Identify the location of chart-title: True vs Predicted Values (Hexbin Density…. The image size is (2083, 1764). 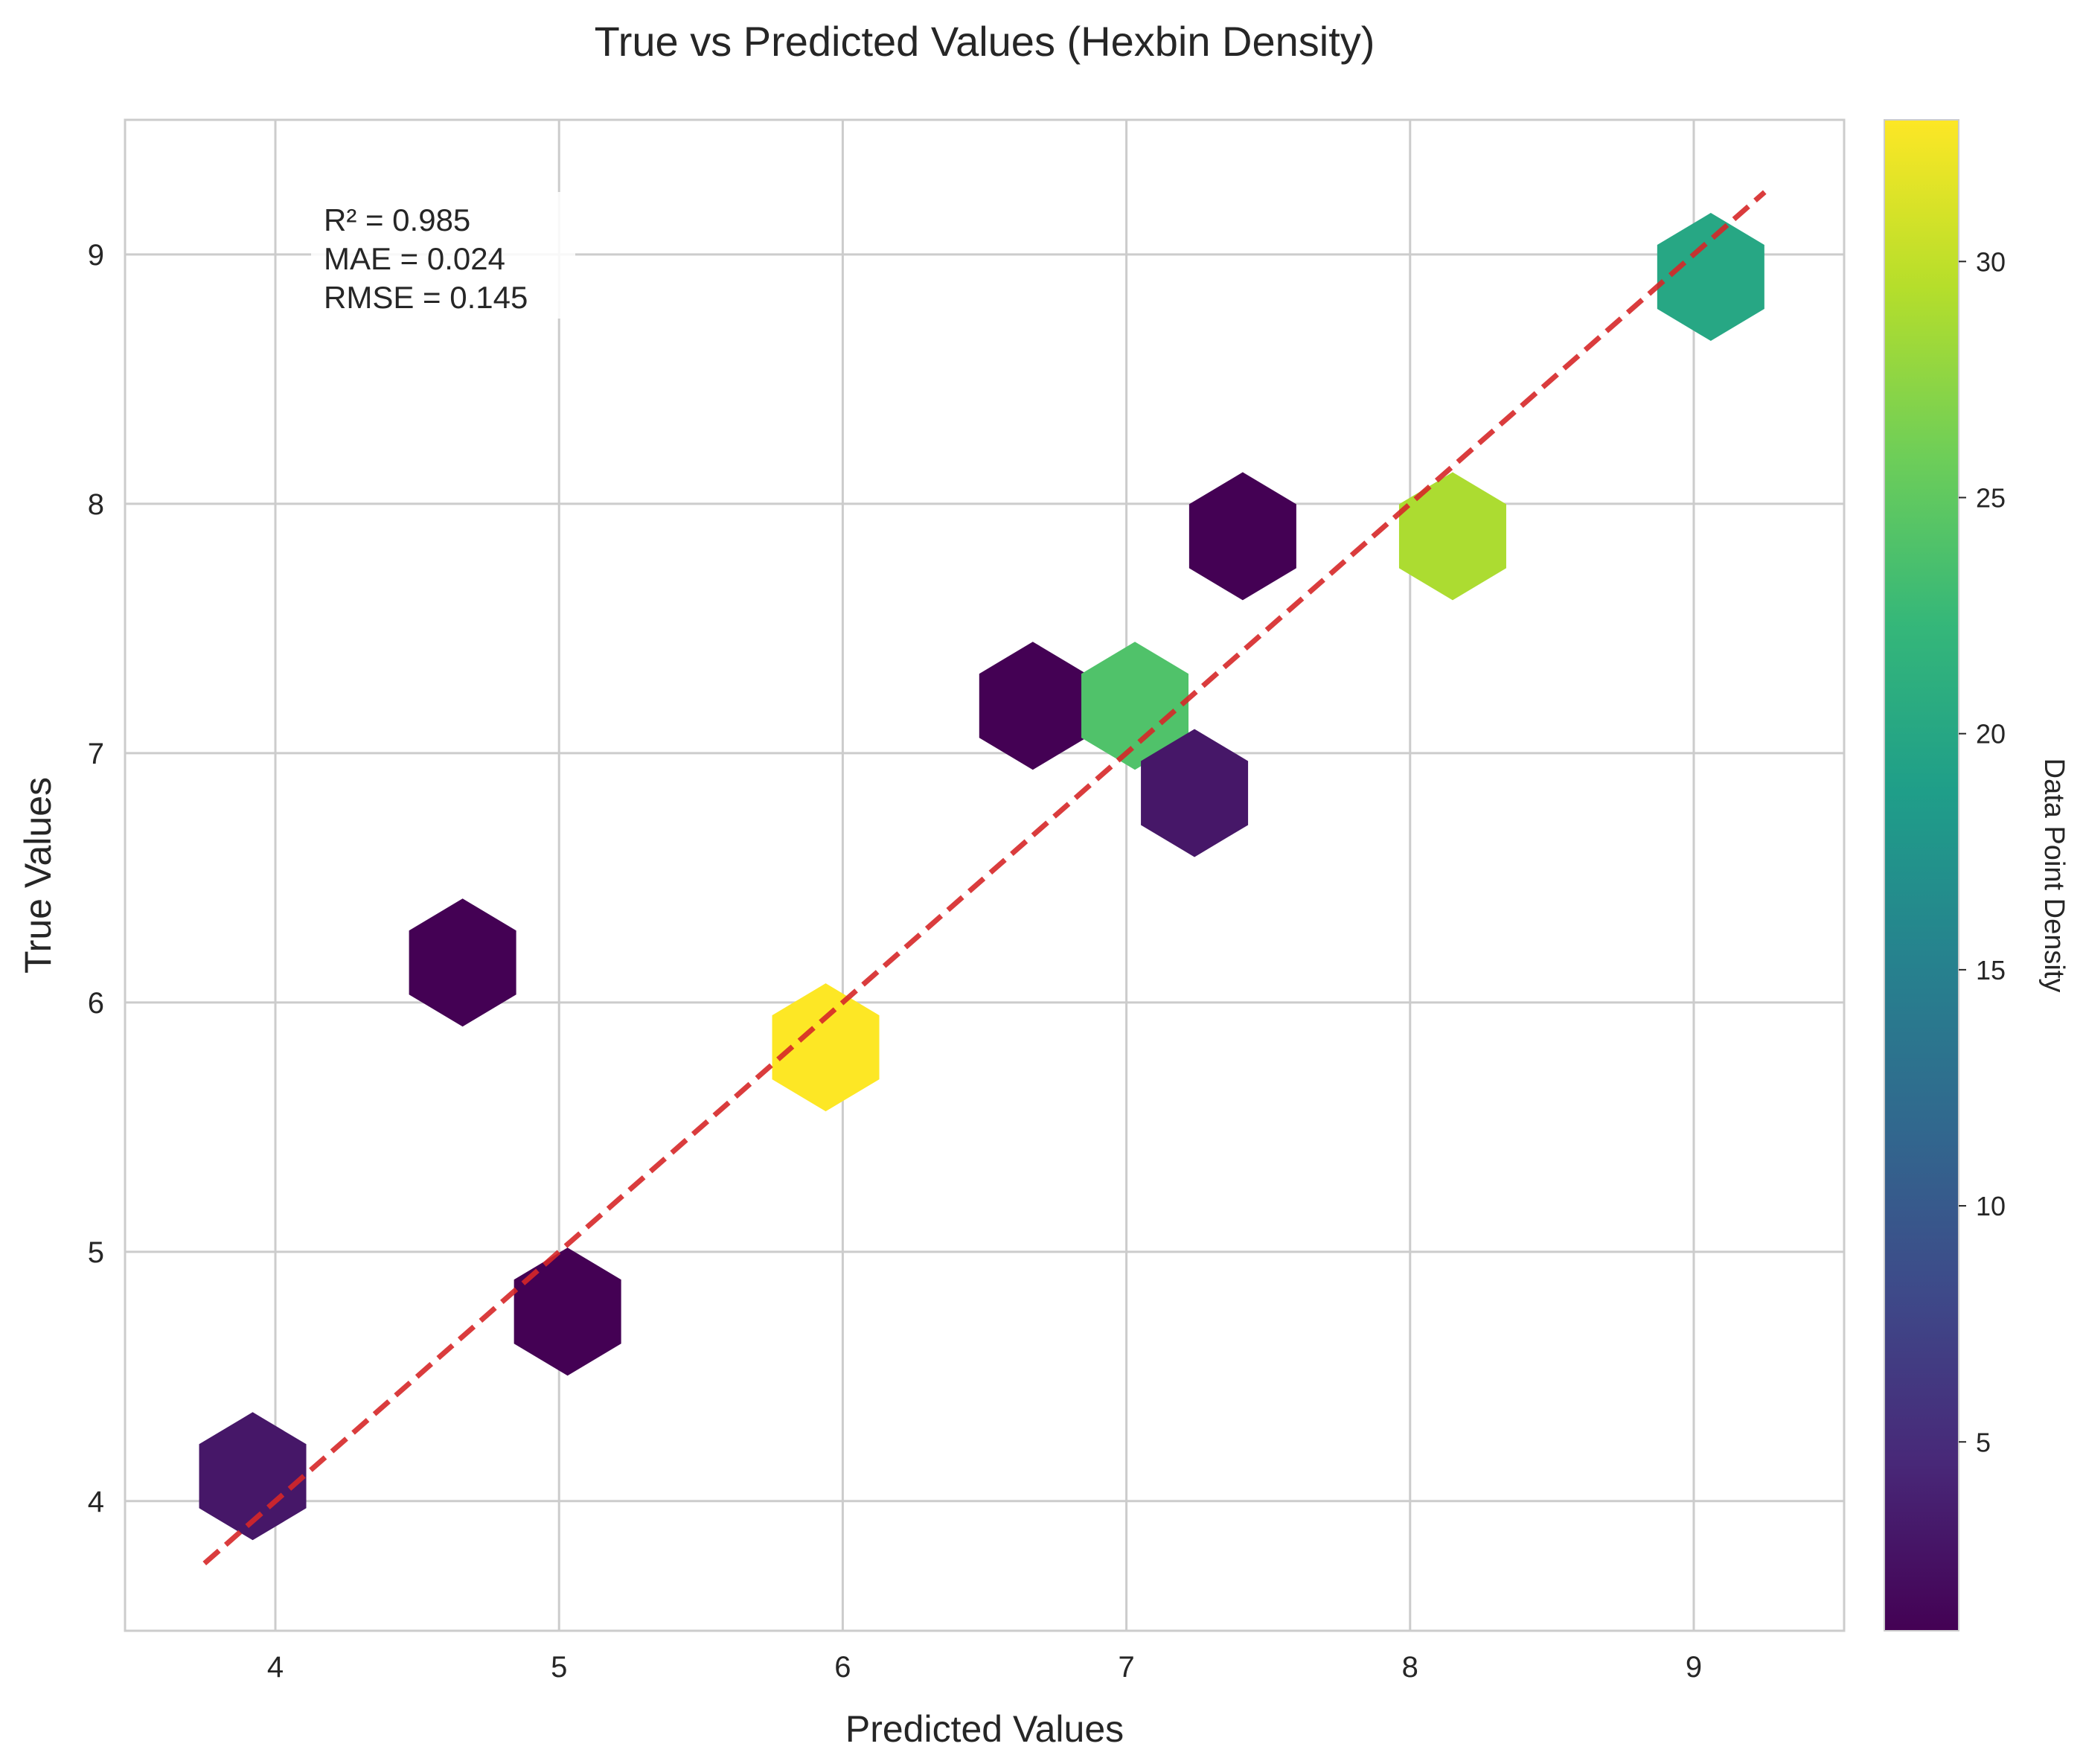
(985, 41).